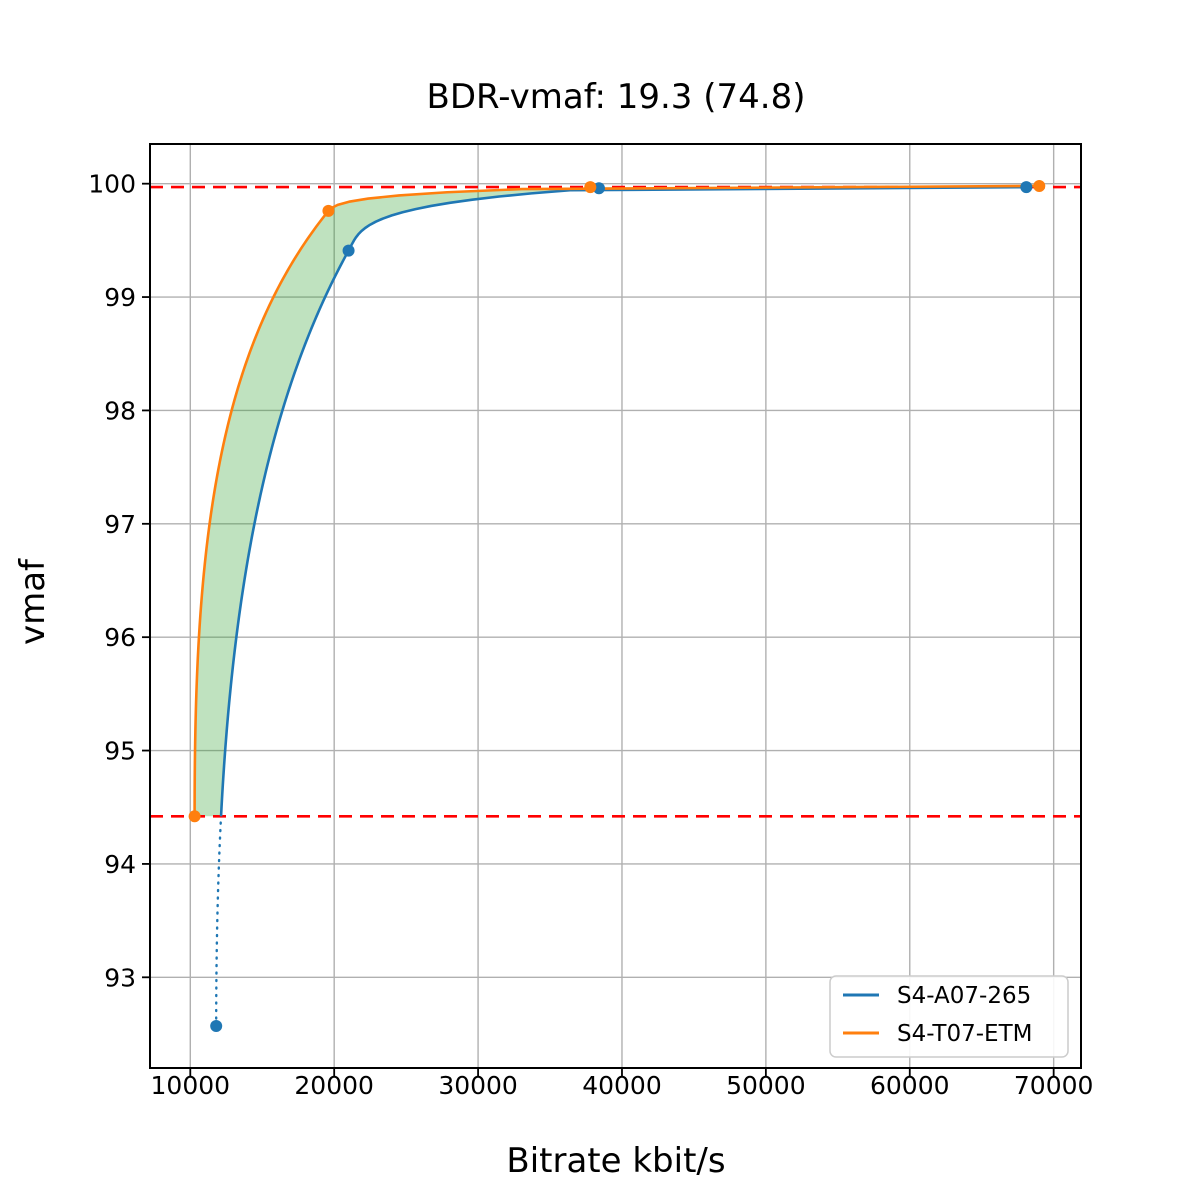 The width and height of the screenshot is (1200, 1200). Describe the element at coordinates (112, 184) in the screenshot. I see `y-tick-label: 100` at that location.